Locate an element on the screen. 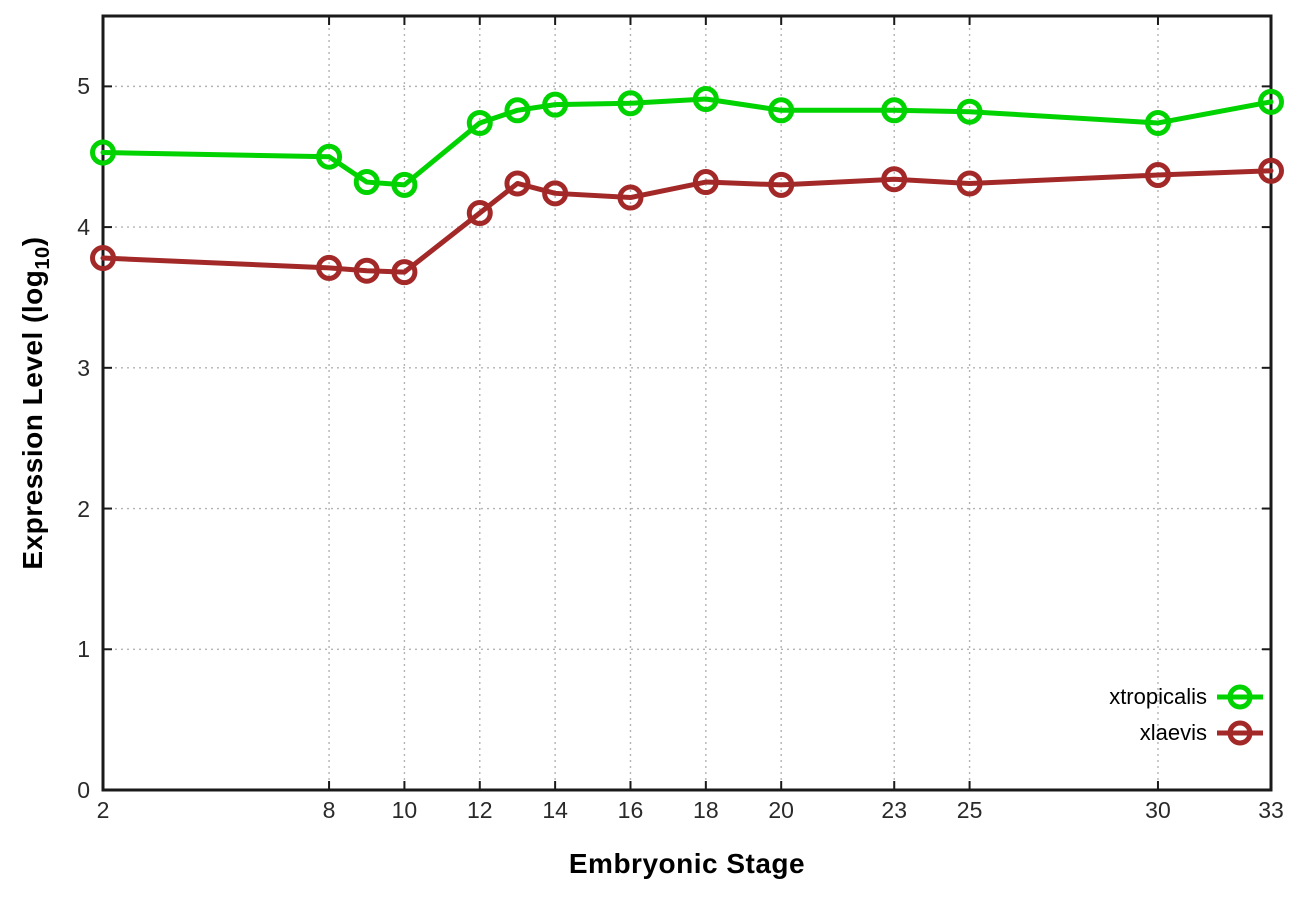 Image resolution: width=1296 pixels, height=907 pixels. y-tick-label-5: 5 is located at coordinates (83, 86).